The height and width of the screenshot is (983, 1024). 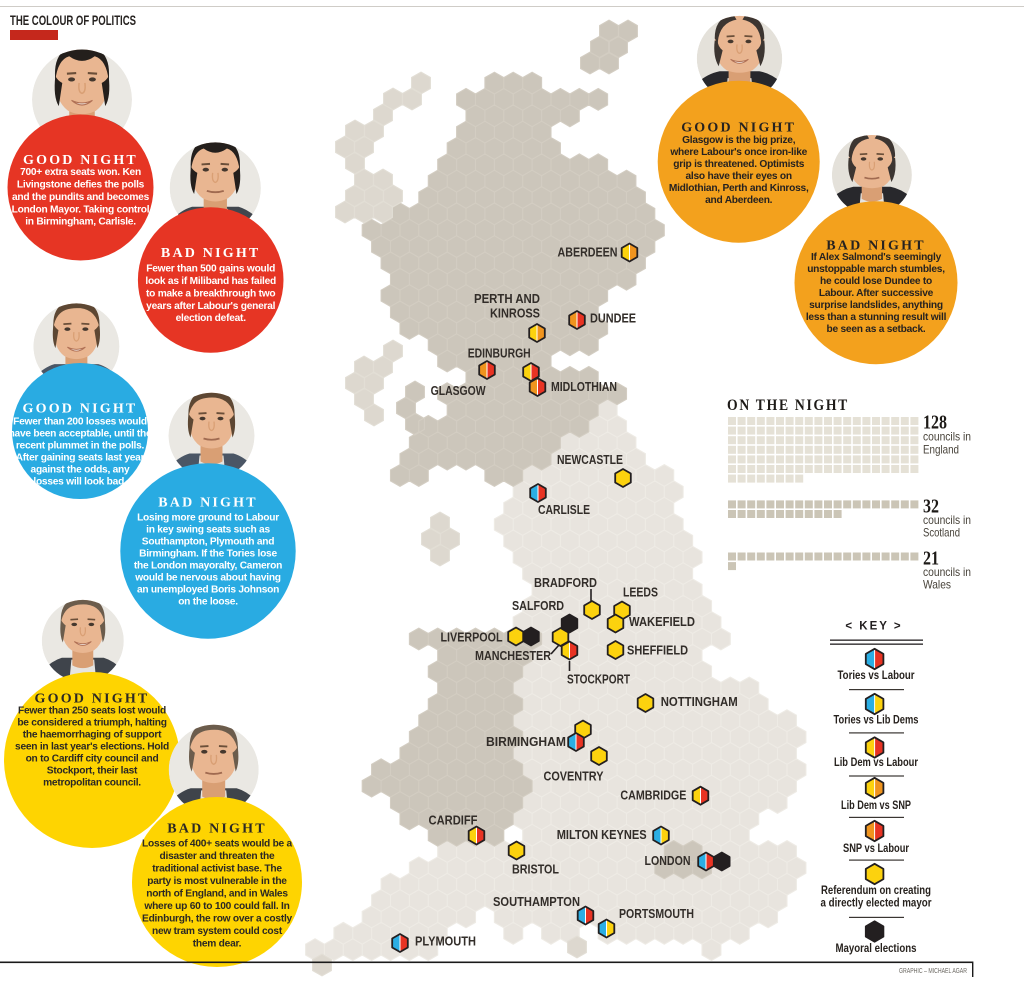 What do you see at coordinates (876, 720) in the screenshot?
I see `svg-text: Tories vs Lib Dems` at bounding box center [876, 720].